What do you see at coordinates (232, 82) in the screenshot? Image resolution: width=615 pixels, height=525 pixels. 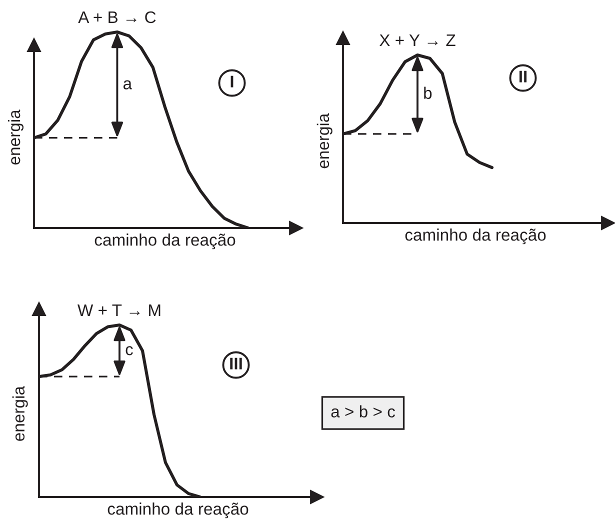 I see `annotation: I` at bounding box center [232, 82].